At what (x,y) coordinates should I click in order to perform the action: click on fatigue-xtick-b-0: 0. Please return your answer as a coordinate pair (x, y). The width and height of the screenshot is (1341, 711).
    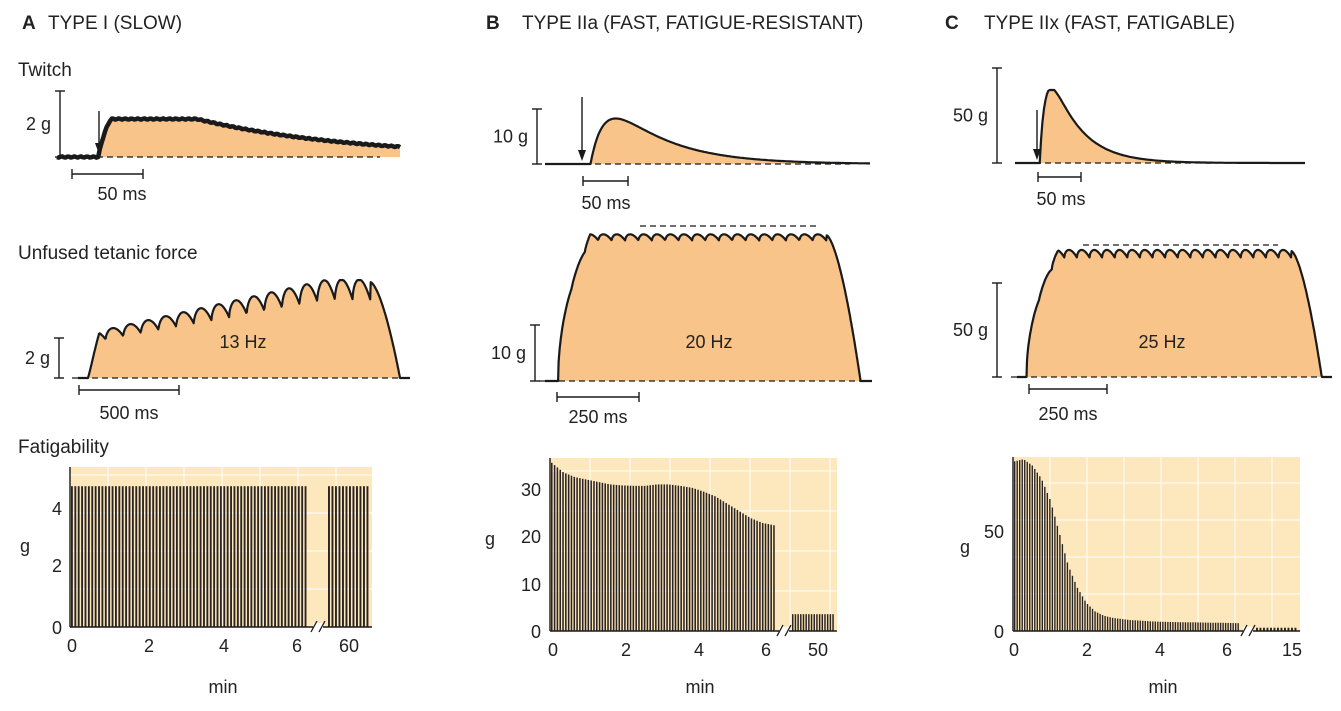
    Looking at the image, I should click on (553, 650).